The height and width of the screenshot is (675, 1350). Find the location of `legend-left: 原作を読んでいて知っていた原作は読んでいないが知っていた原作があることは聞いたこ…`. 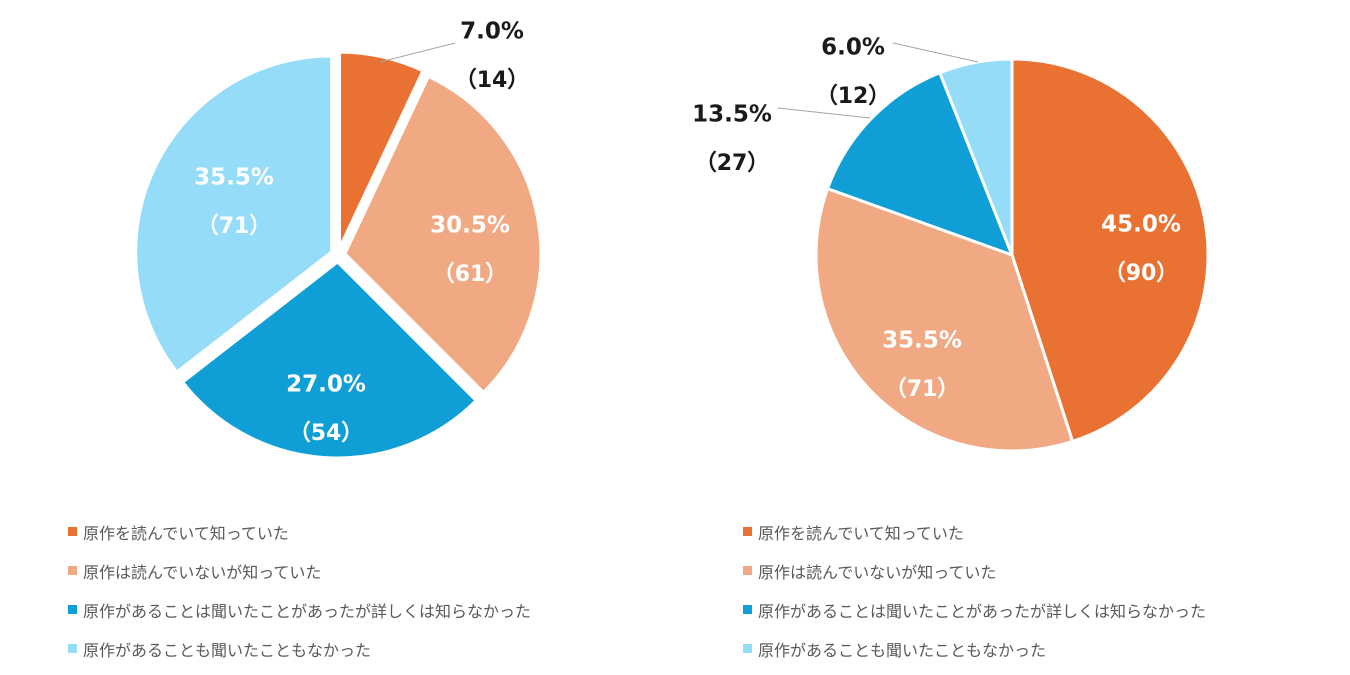

legend-left: 原作を読んでいて知っていた原作は読んでいないが知っていた原作があることは聞いたこ… is located at coordinates (299, 590).